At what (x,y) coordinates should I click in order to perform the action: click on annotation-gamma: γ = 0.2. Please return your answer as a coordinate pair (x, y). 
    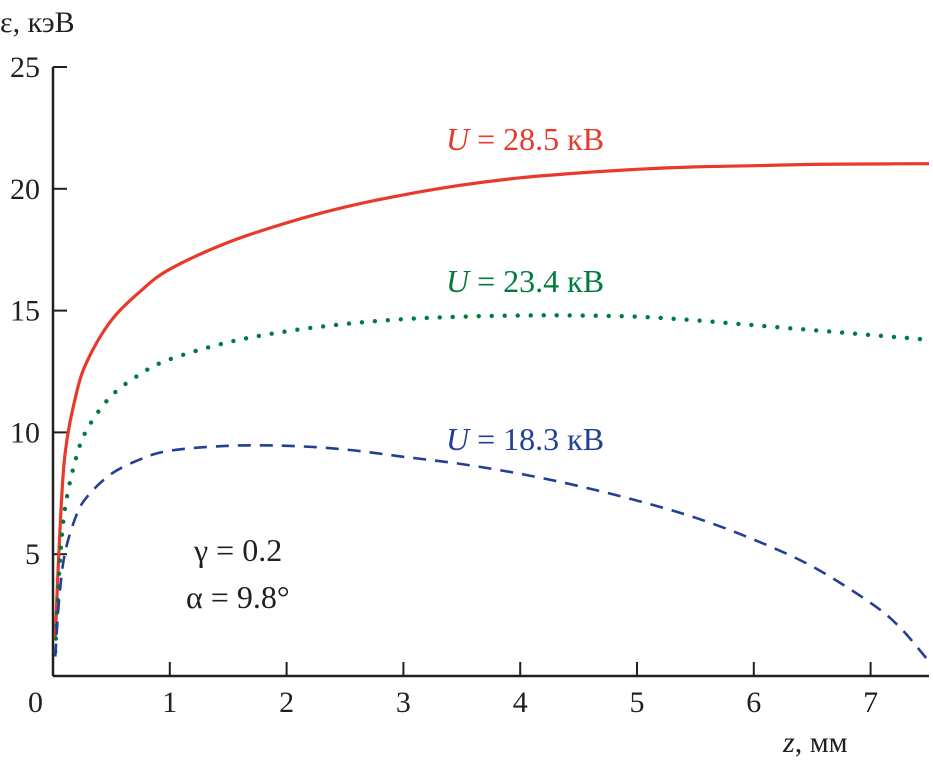
    Looking at the image, I should click on (237, 550).